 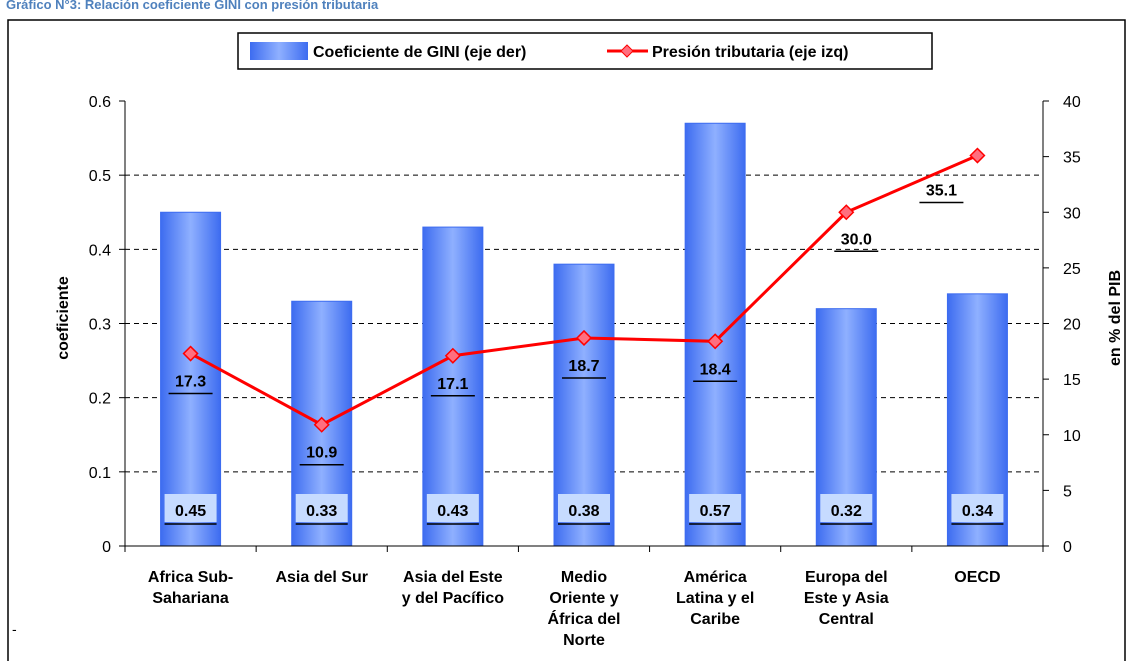 I want to click on line-label: 17.1, so click(x=452, y=384).